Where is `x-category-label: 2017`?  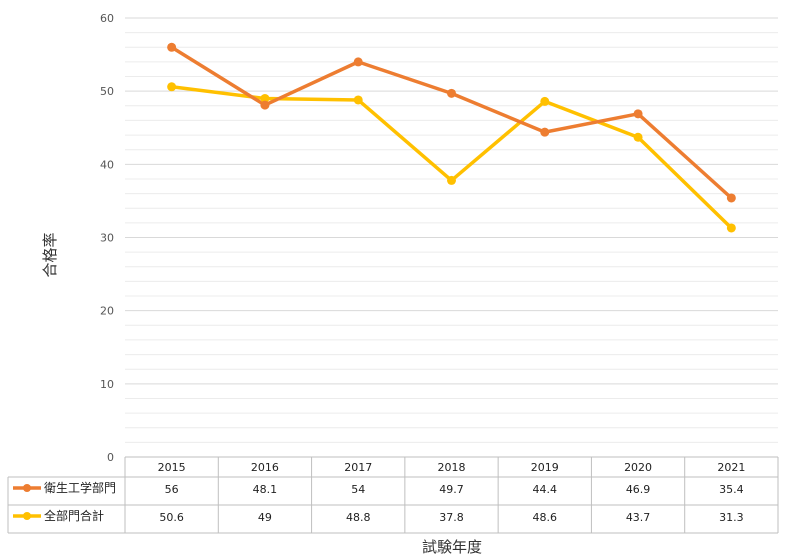
x-category-label: 2017 is located at coordinates (358, 467).